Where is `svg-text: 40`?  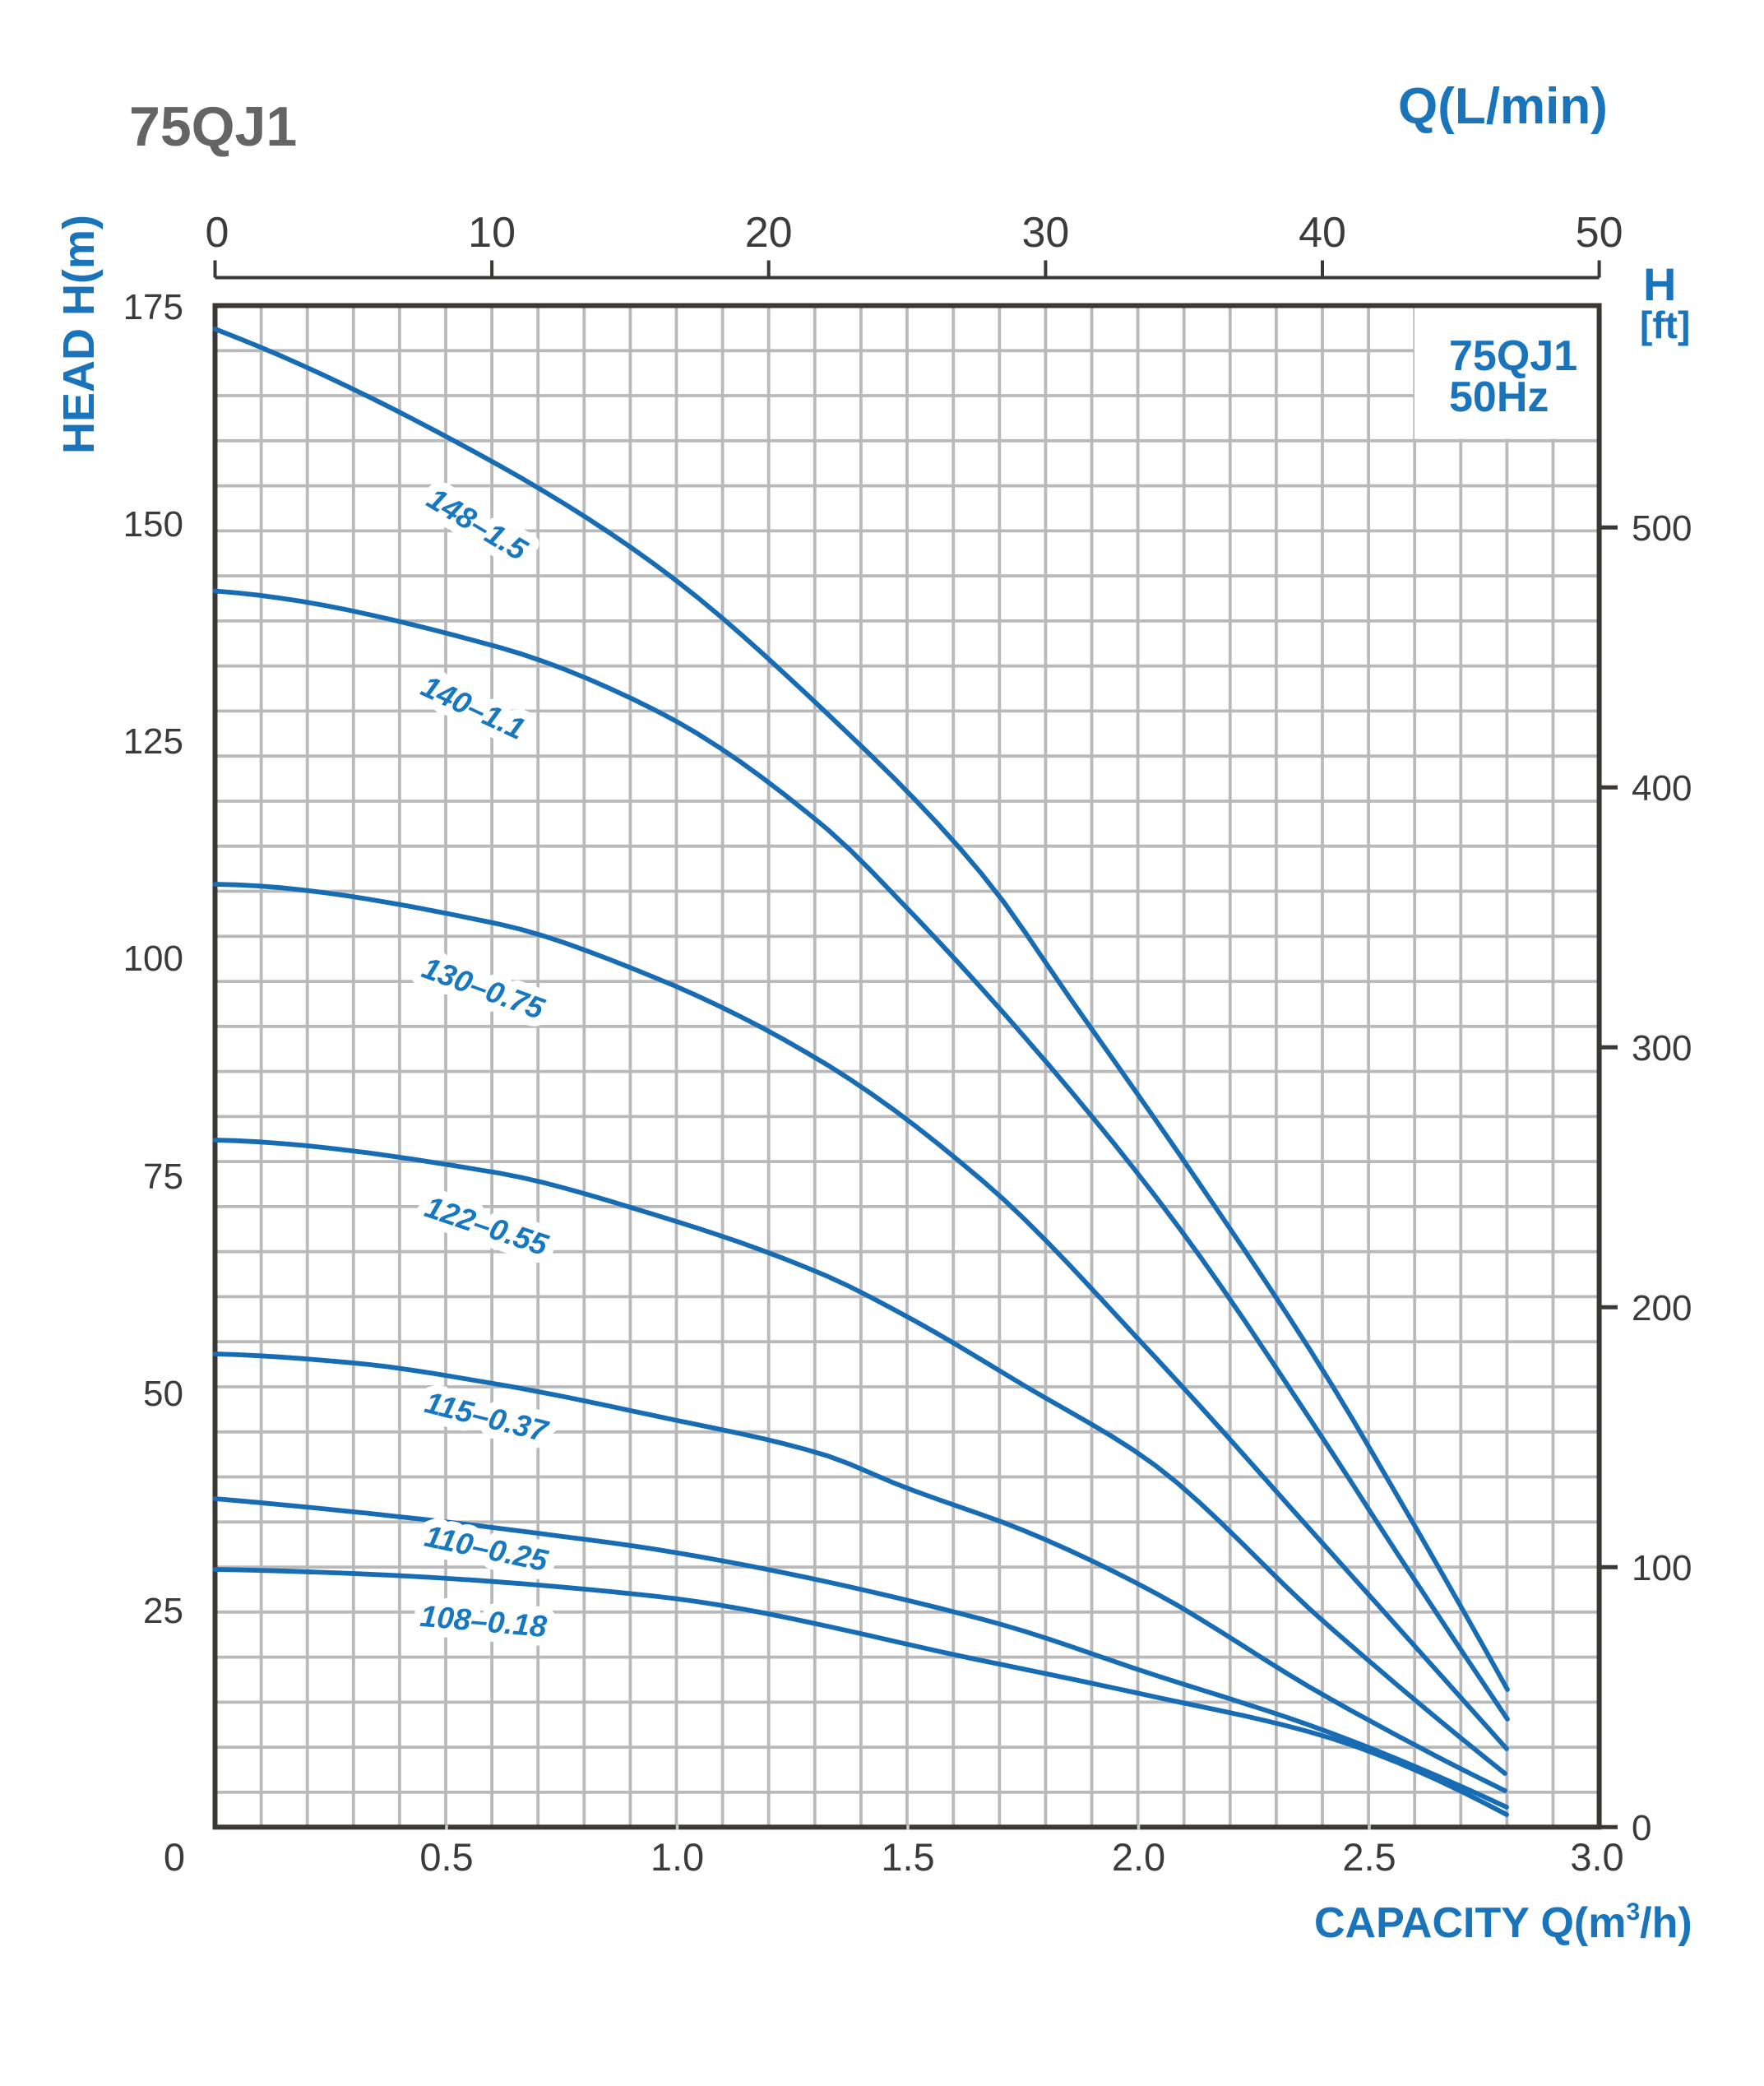 svg-text: 40 is located at coordinates (1322, 233).